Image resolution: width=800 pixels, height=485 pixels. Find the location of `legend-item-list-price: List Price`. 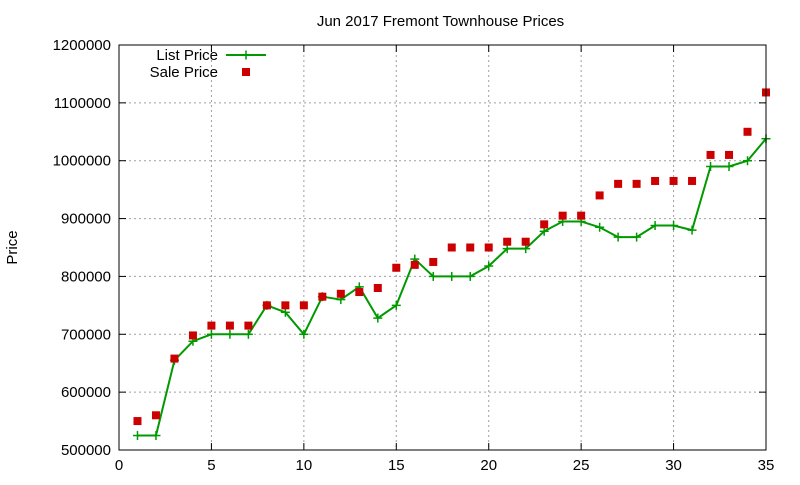

legend-item-list-price: List Price is located at coordinates (211, 55).